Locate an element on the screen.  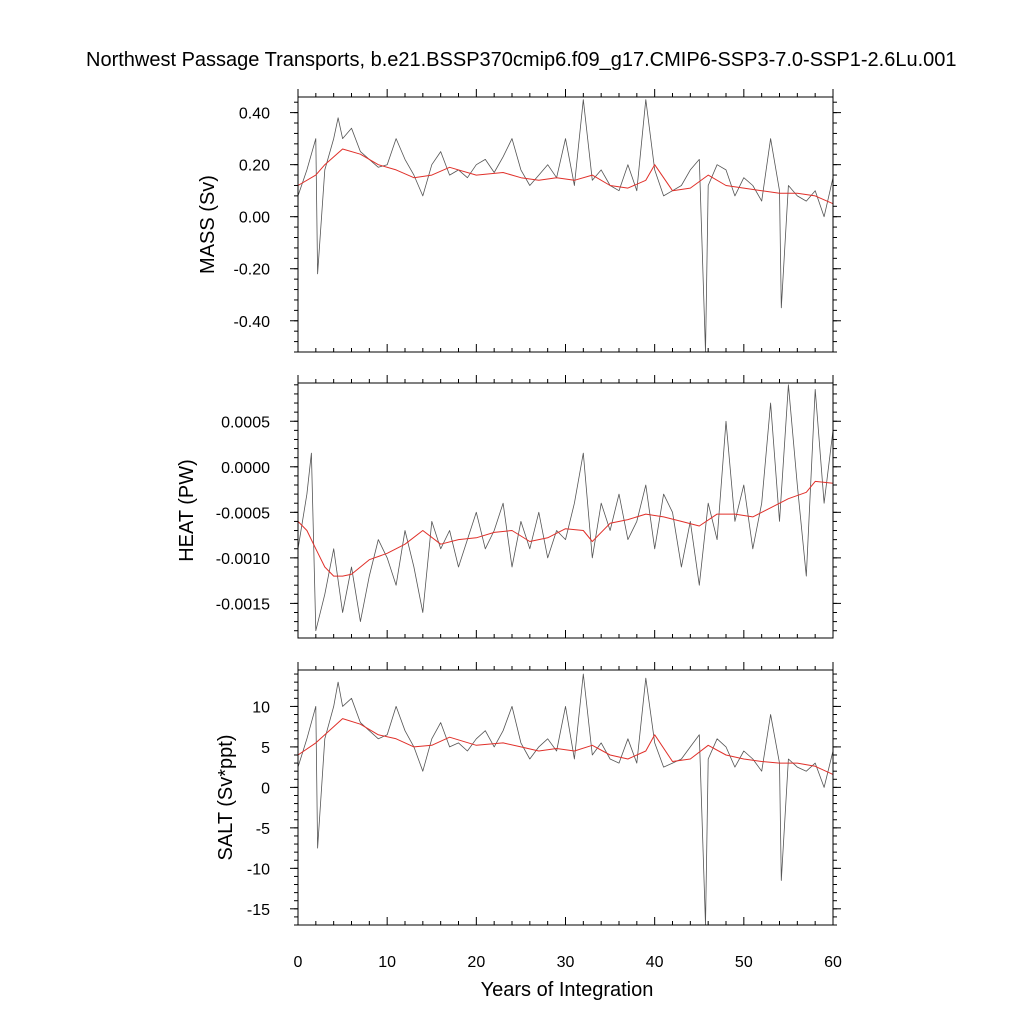
mass-y-tick-label: 0.20 is located at coordinates (254, 166).